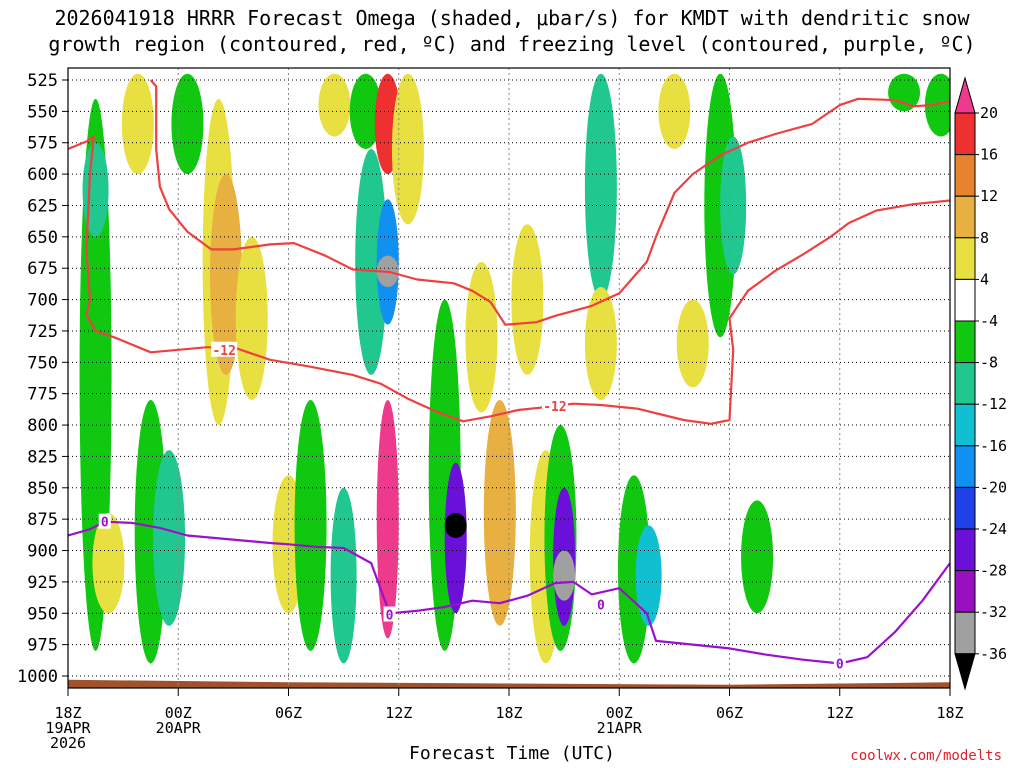  What do you see at coordinates (42, 426) in the screenshot?
I see `pressure-tick-label: 800` at bounding box center [42, 426].